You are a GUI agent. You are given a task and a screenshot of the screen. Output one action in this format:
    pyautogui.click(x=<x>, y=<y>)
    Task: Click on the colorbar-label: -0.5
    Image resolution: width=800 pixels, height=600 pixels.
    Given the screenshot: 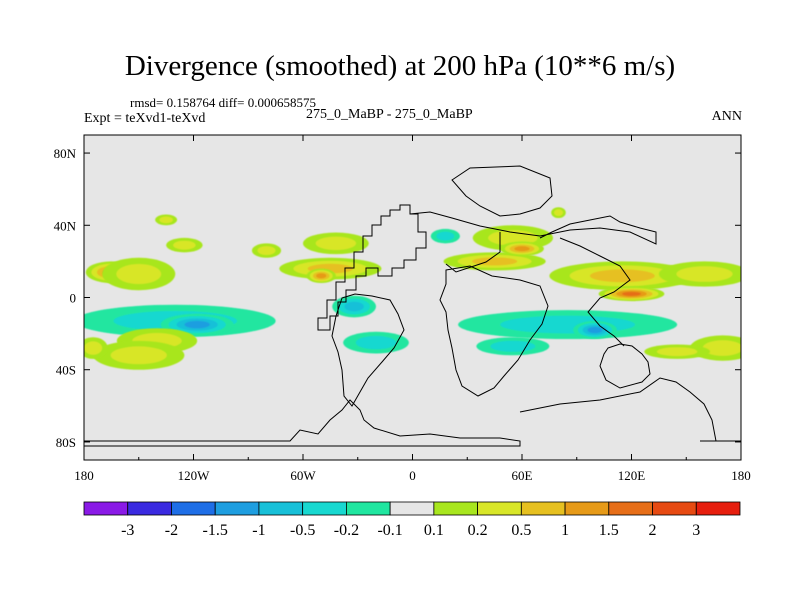 What is the action you would take?
    pyautogui.click(x=302, y=530)
    